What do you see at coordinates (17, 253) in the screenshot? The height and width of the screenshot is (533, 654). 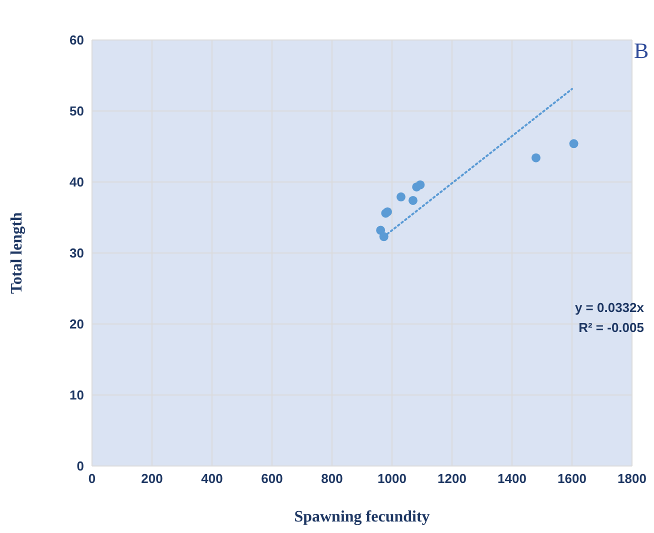 I see `y-axis-title: Total length` at bounding box center [17, 253].